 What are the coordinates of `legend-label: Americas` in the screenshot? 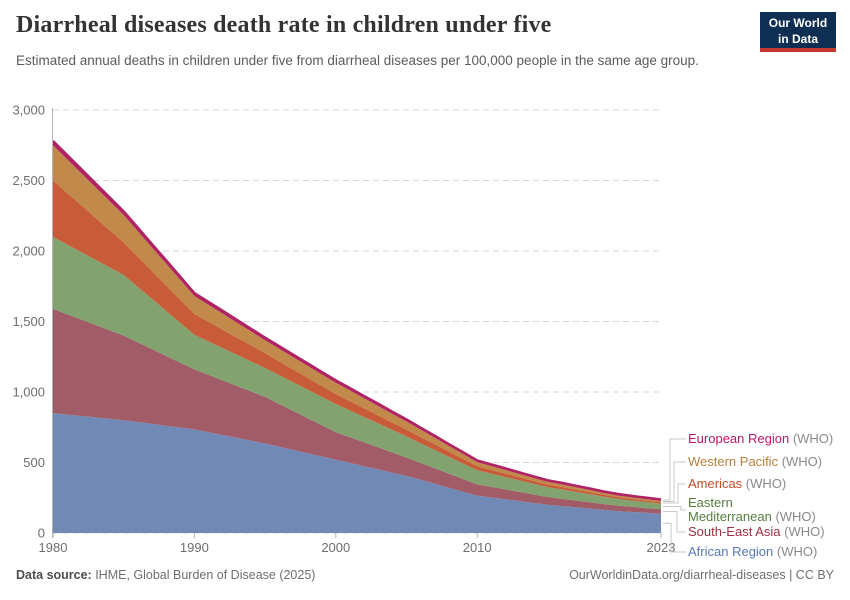 It's located at (715, 483).